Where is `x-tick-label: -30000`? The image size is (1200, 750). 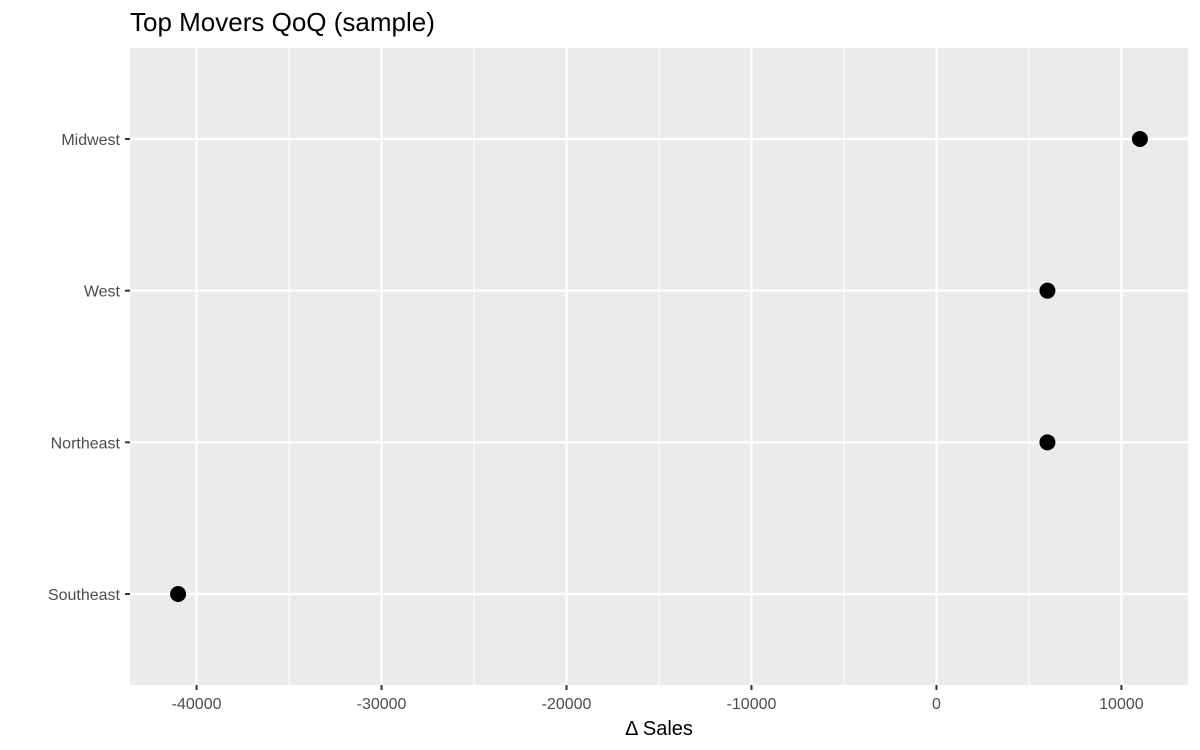 x-tick-label: -30000 is located at coordinates (382, 704).